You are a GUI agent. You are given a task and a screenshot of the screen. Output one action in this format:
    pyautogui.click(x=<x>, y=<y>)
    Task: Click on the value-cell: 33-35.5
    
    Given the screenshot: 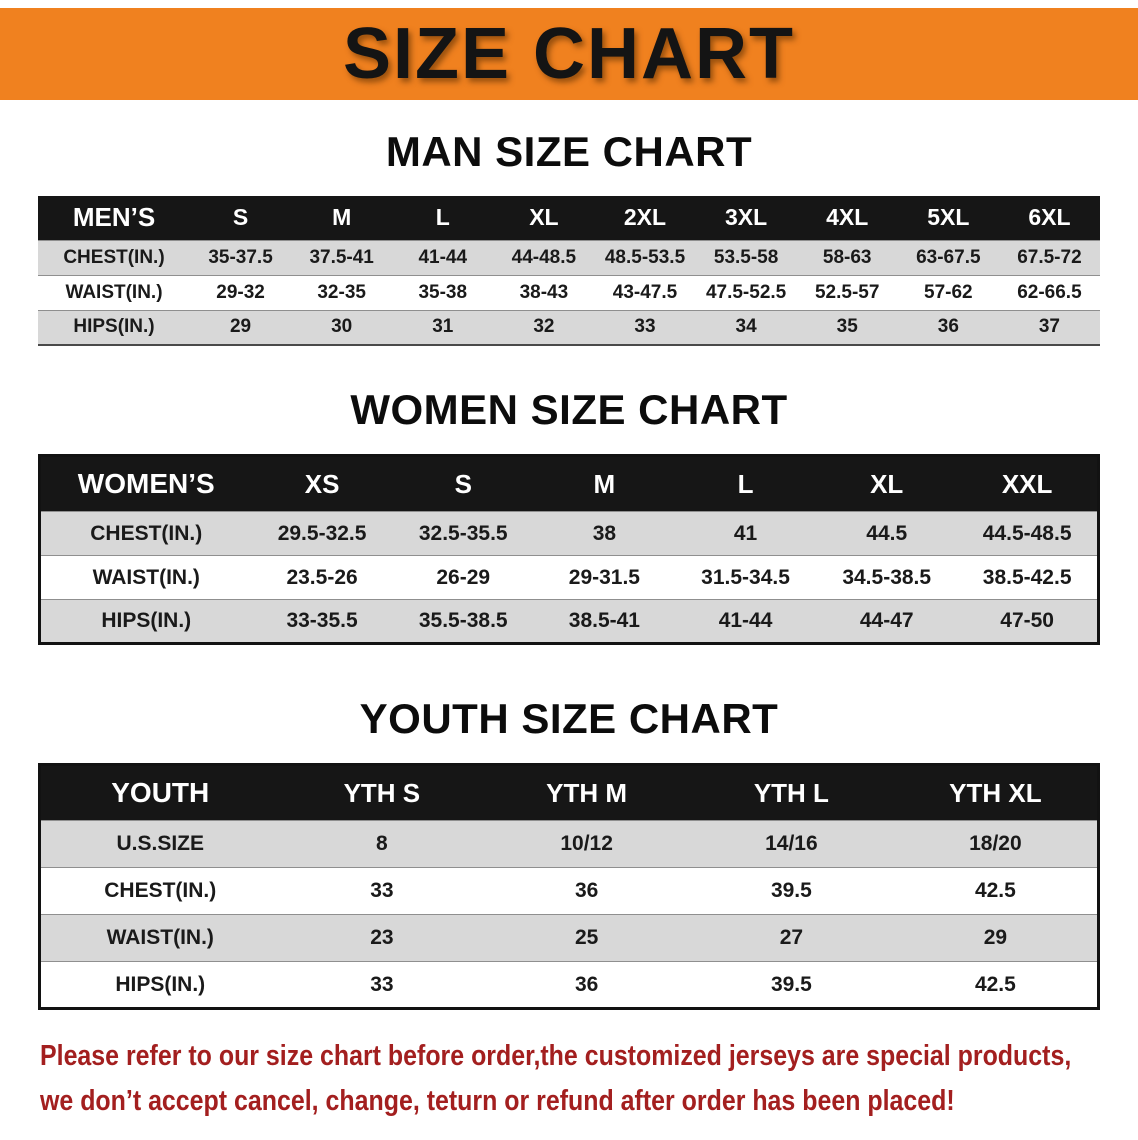 What is the action you would take?
    pyautogui.click(x=322, y=621)
    